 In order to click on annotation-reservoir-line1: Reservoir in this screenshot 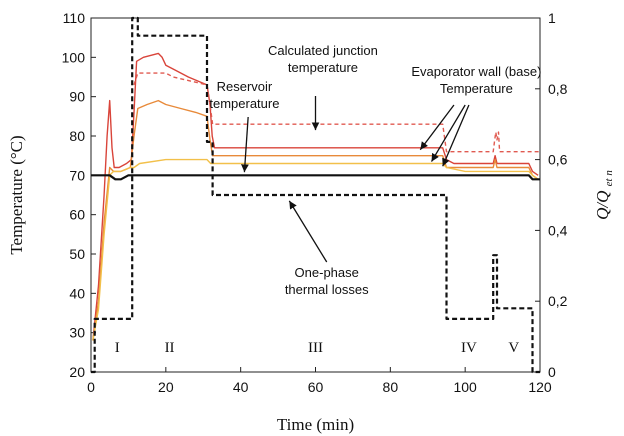, I will do `click(245, 86)`.